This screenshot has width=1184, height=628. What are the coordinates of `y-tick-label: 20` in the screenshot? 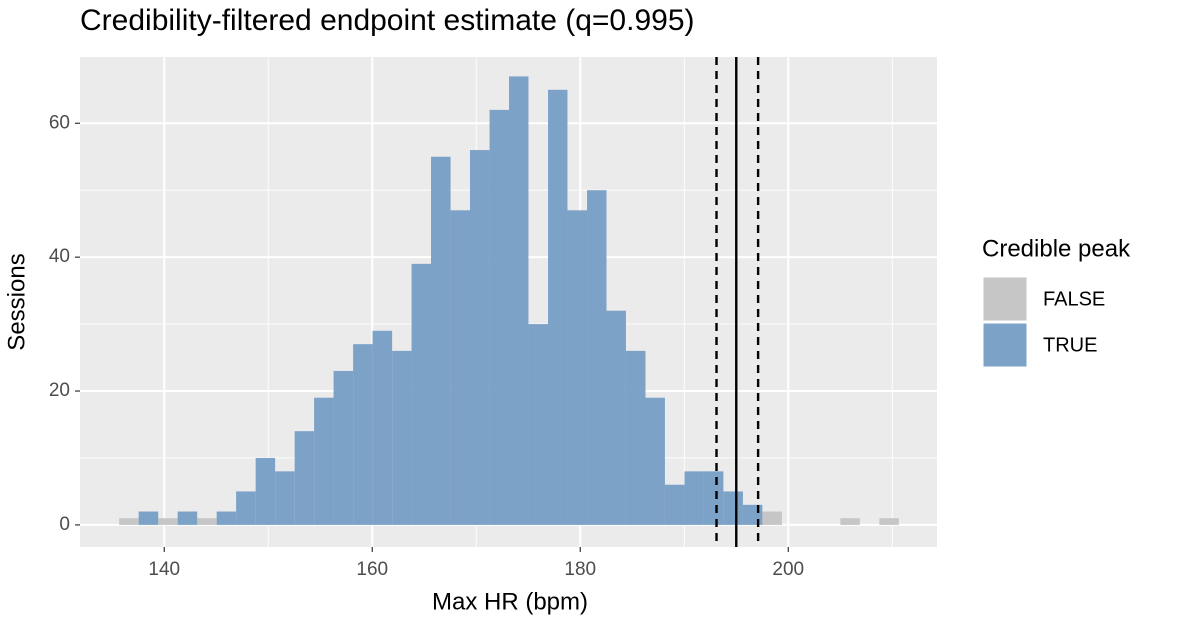 It's located at (59, 390).